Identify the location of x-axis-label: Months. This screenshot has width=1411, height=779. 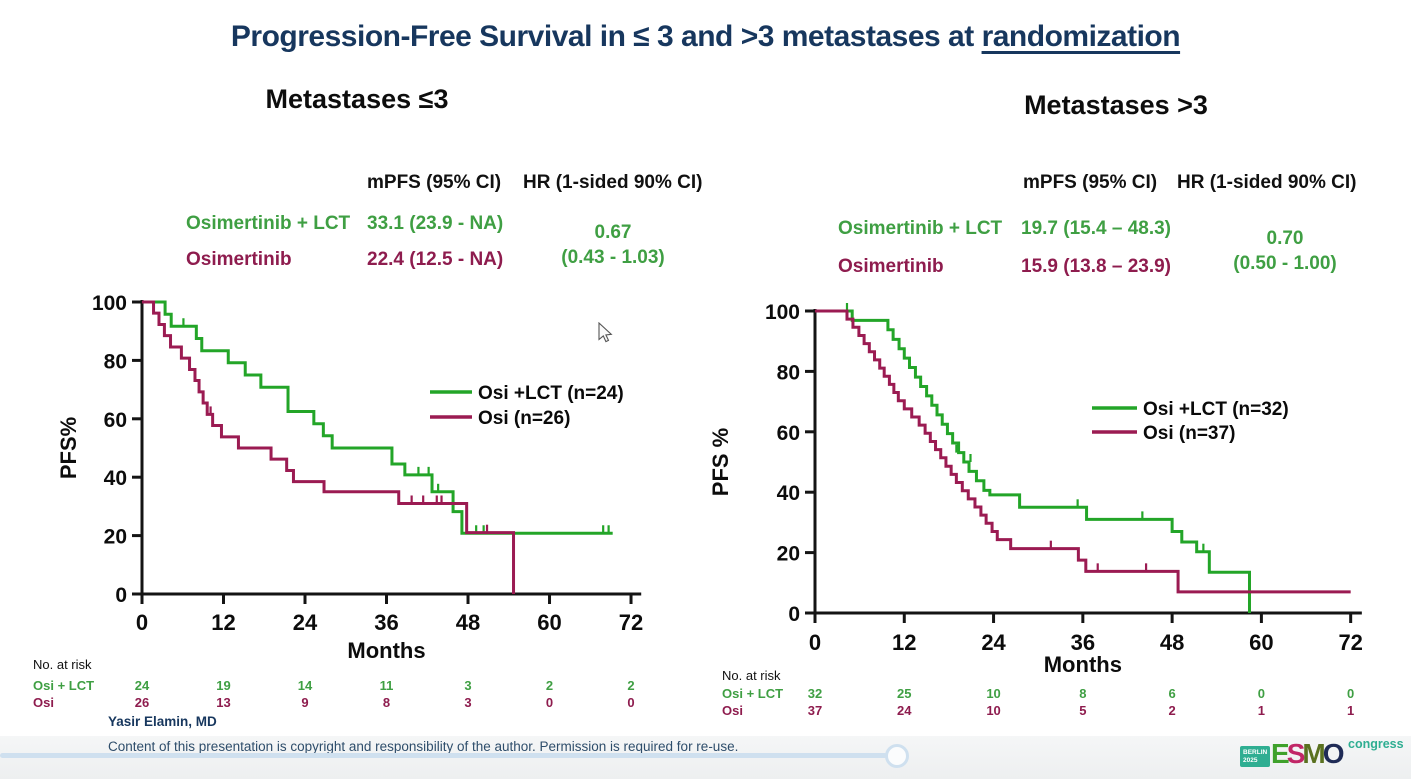
(386, 650).